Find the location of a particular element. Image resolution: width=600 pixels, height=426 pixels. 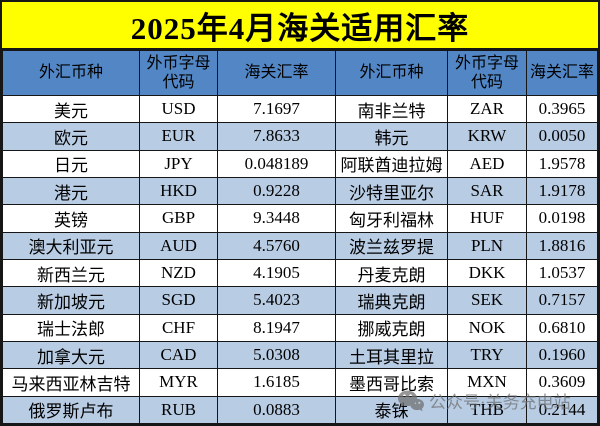

customs-rate-cell: 1.6185 is located at coordinates (276, 382).